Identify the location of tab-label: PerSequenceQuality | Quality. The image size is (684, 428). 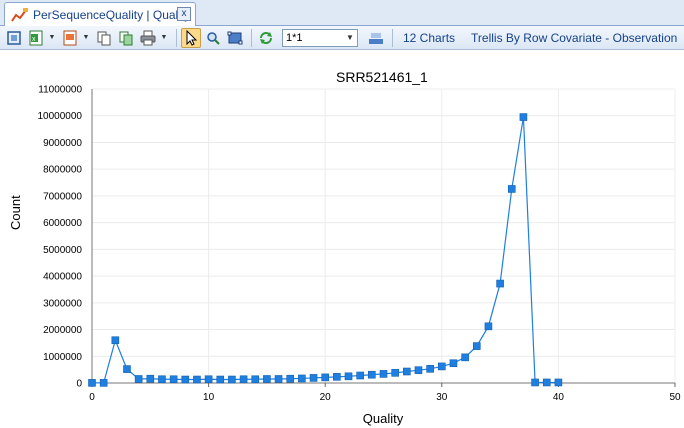
(112, 14).